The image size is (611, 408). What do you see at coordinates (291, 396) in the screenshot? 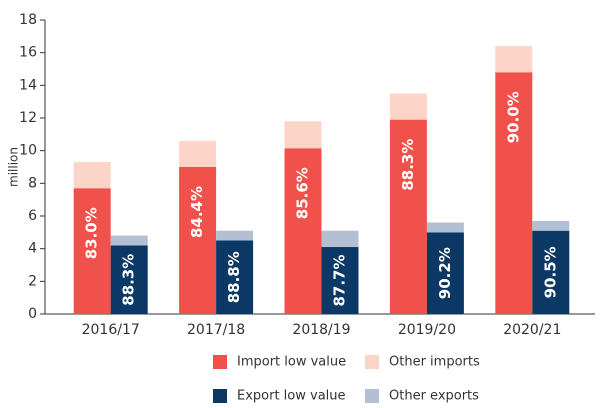
I see `legend-label: Export low value` at bounding box center [291, 396].